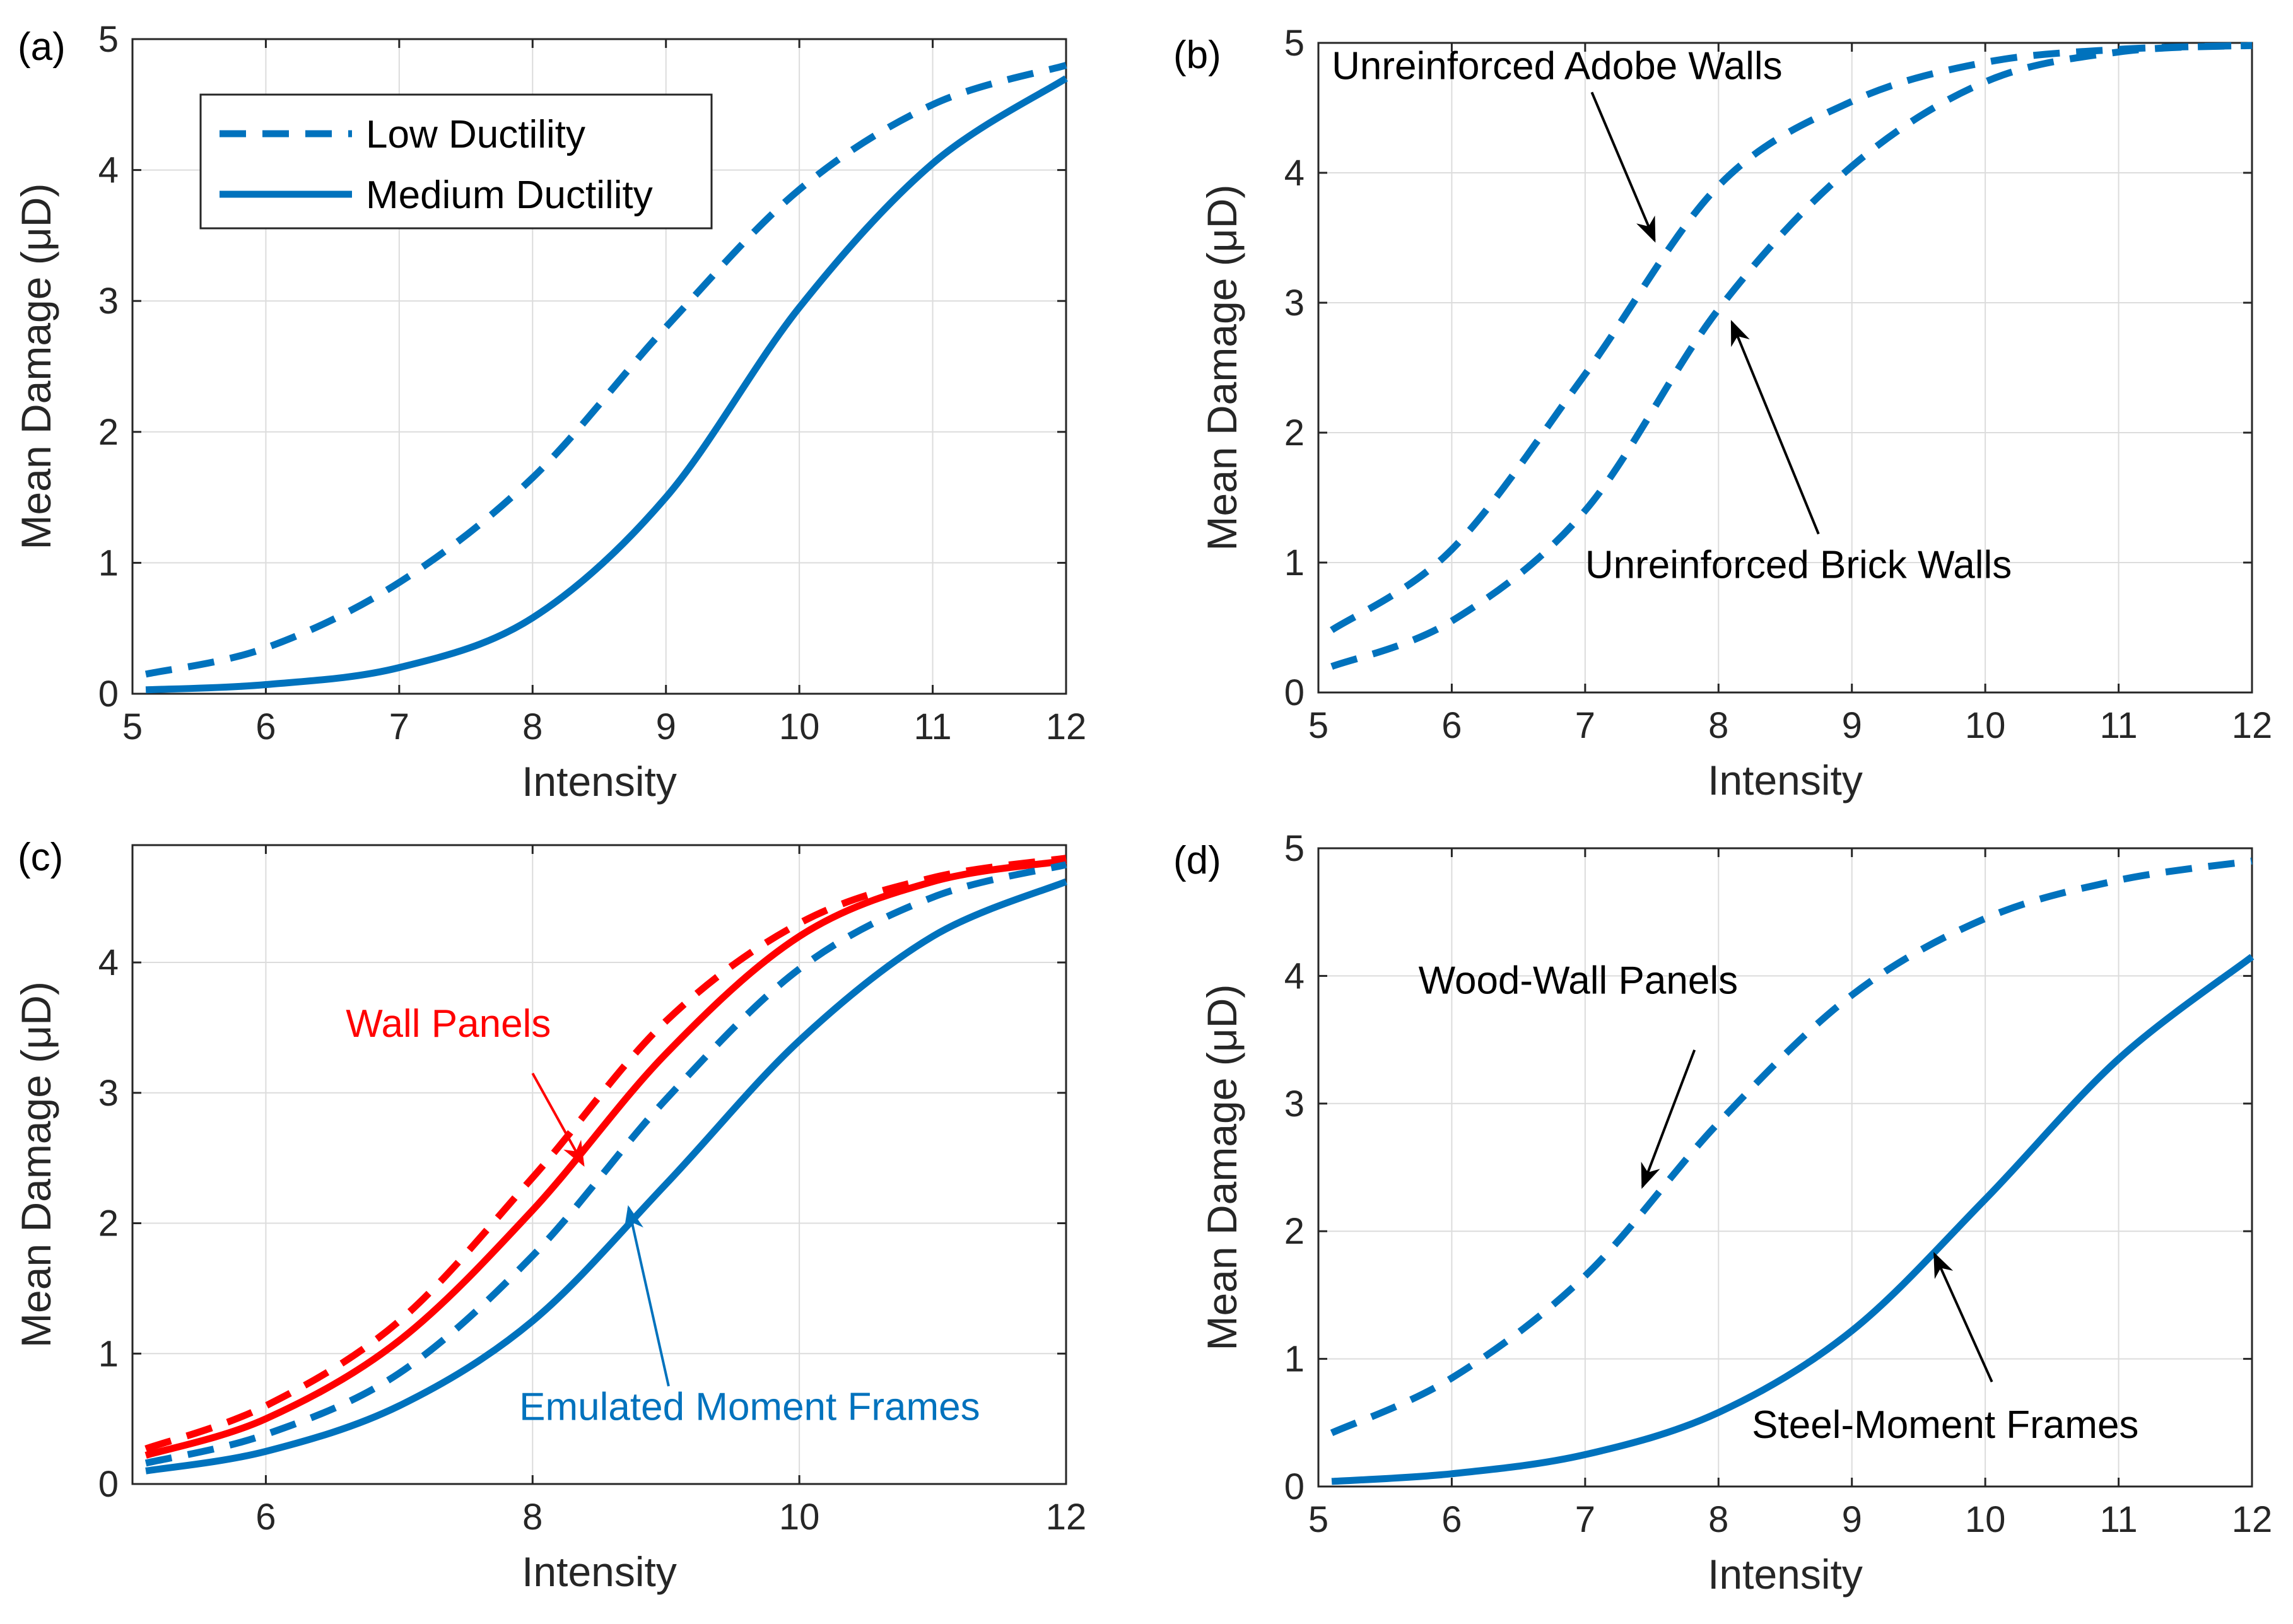  Describe the element at coordinates (40, 858) in the screenshot. I see `panel-label: (c)` at that location.